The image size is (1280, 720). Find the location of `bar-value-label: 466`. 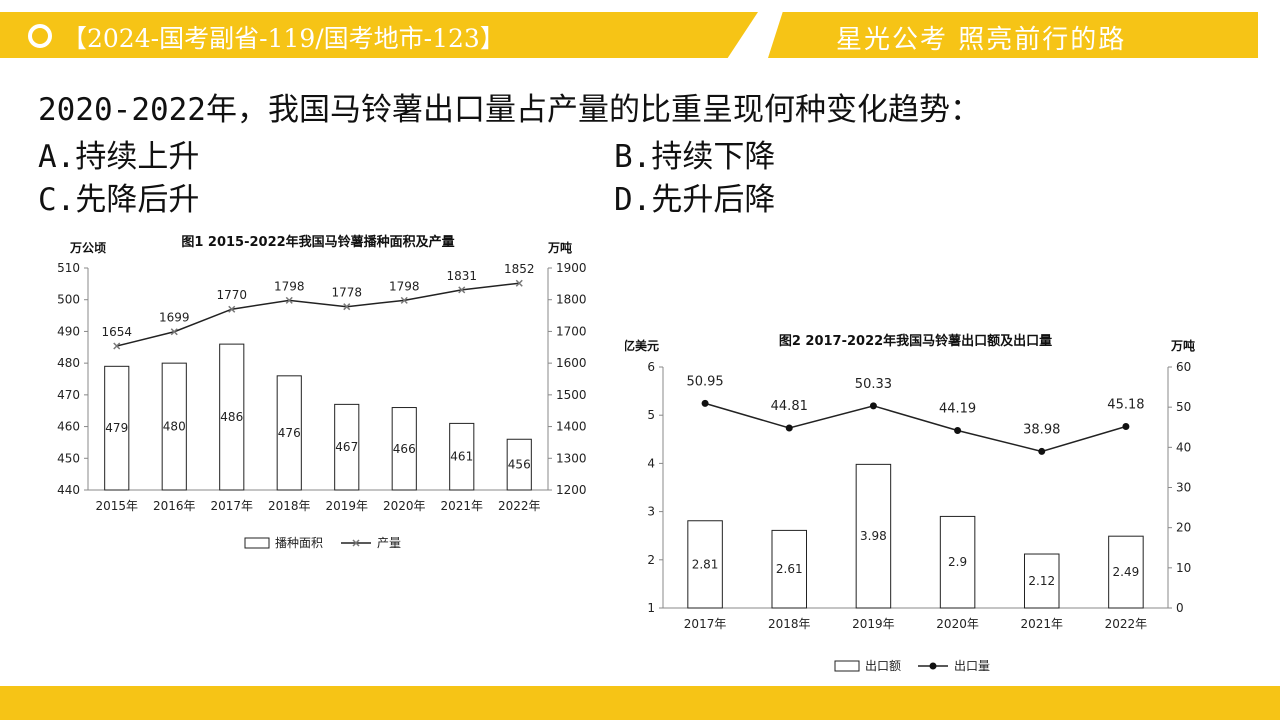

bar-value-label: 466 is located at coordinates (404, 449).